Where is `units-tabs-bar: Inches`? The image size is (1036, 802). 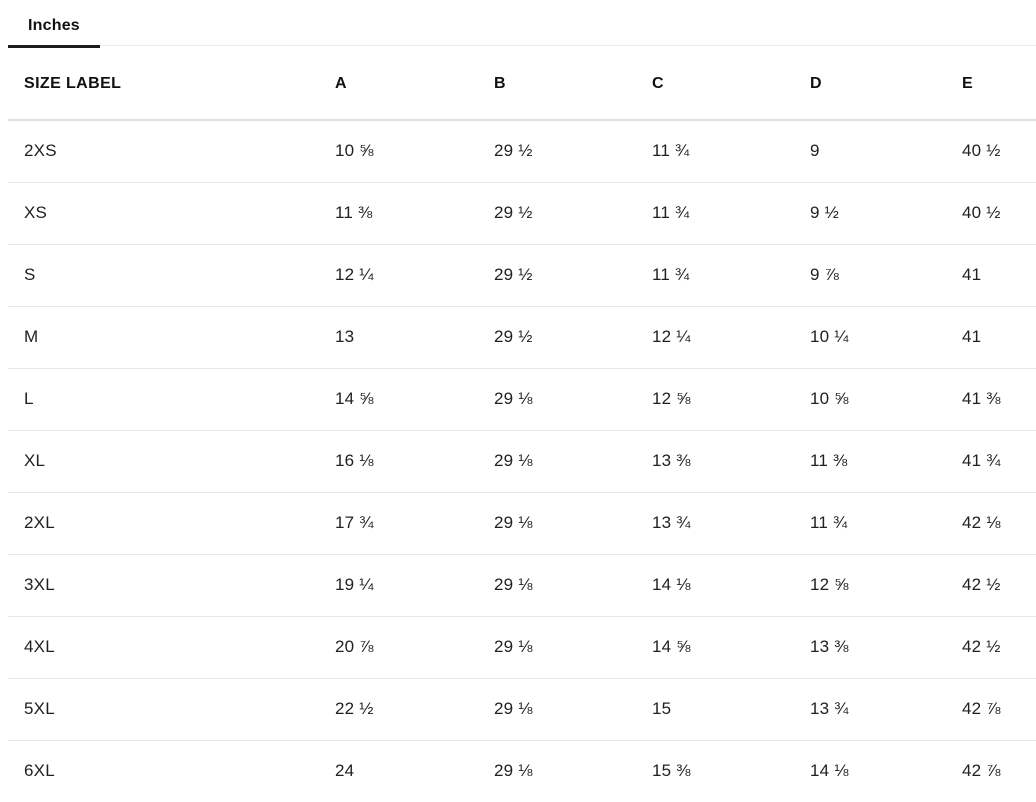 units-tabs-bar: Inches is located at coordinates (522, 24).